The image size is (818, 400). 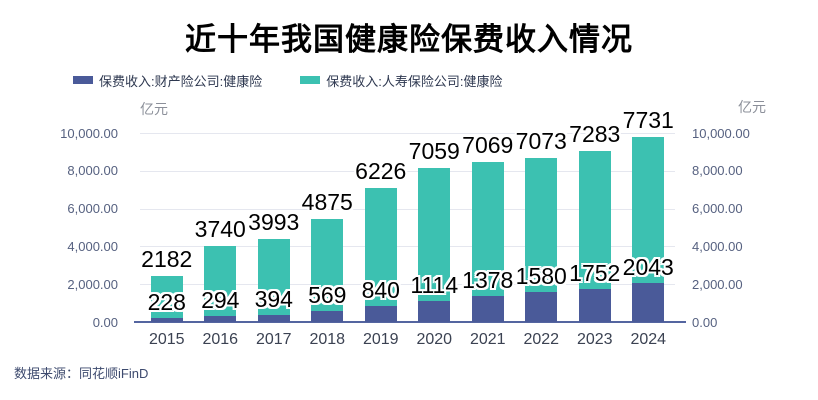 What do you see at coordinates (220, 339) in the screenshot?
I see `x-tick-label: 2016` at bounding box center [220, 339].